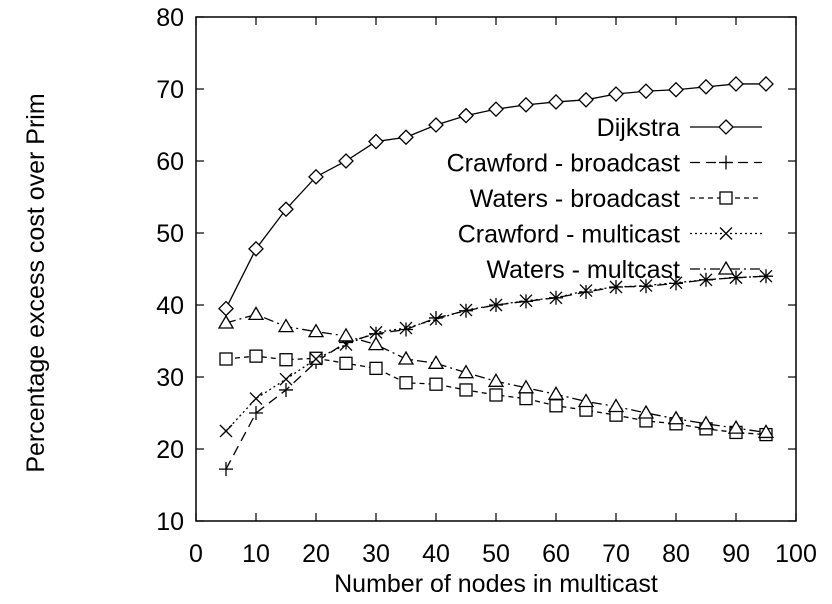 Image resolution: width=832 pixels, height=604 pixels. I want to click on legend-label: Dijkstra, so click(638, 128).